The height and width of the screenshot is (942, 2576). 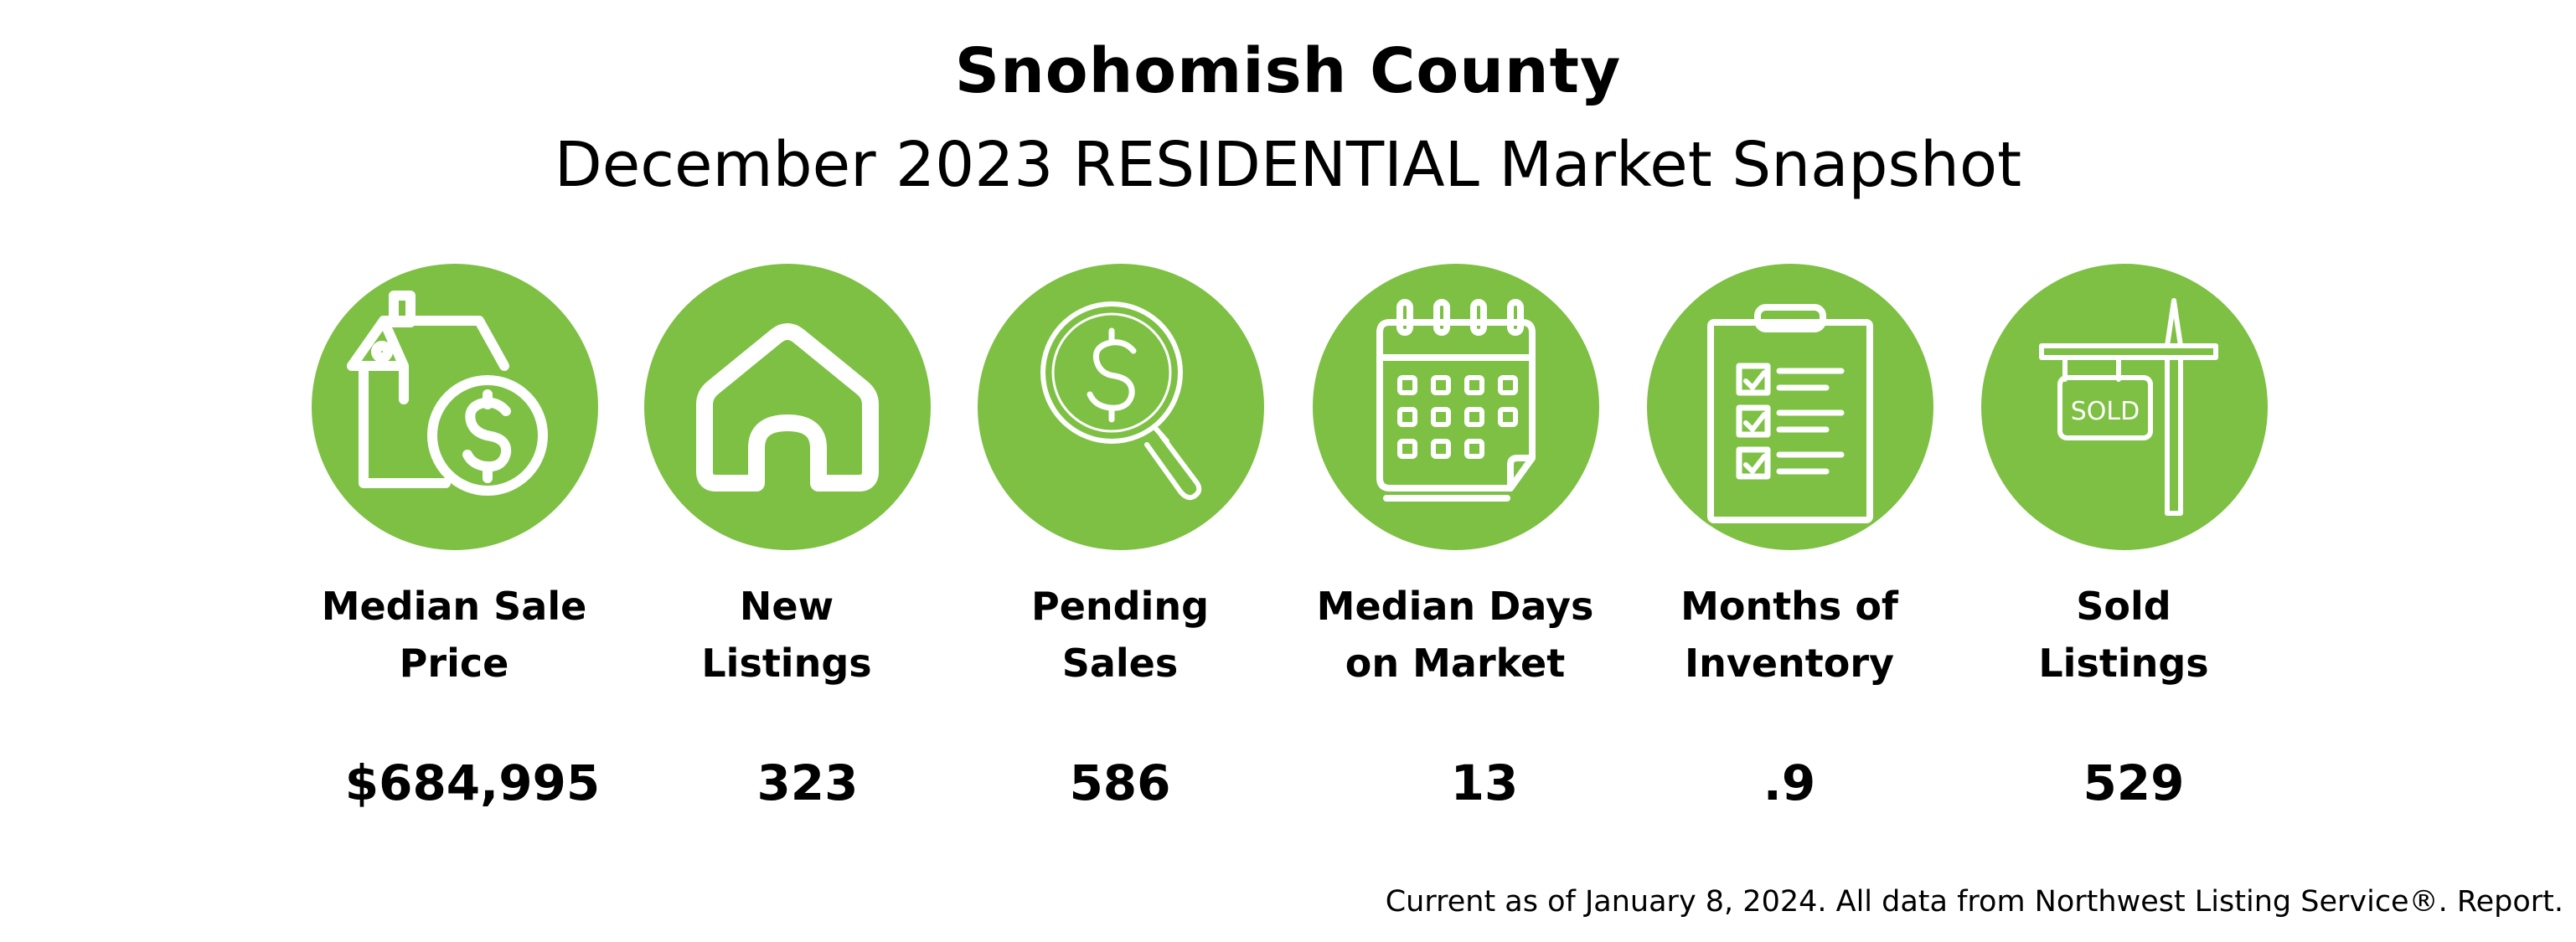 I want to click on metric-sold-listings: SOLD Sold Listings 529, so click(x=2123, y=419).